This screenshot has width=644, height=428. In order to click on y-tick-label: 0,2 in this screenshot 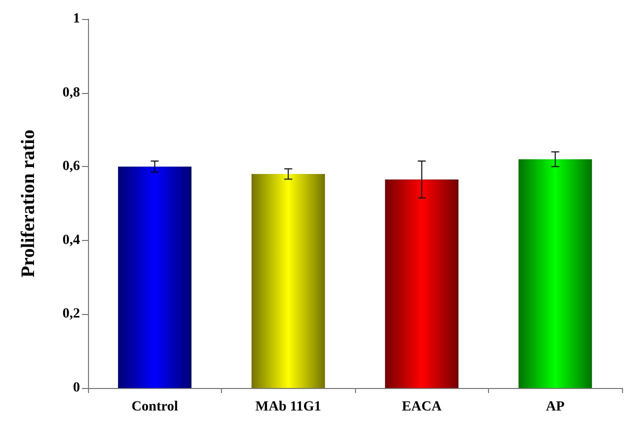, I will do `click(71, 314)`.